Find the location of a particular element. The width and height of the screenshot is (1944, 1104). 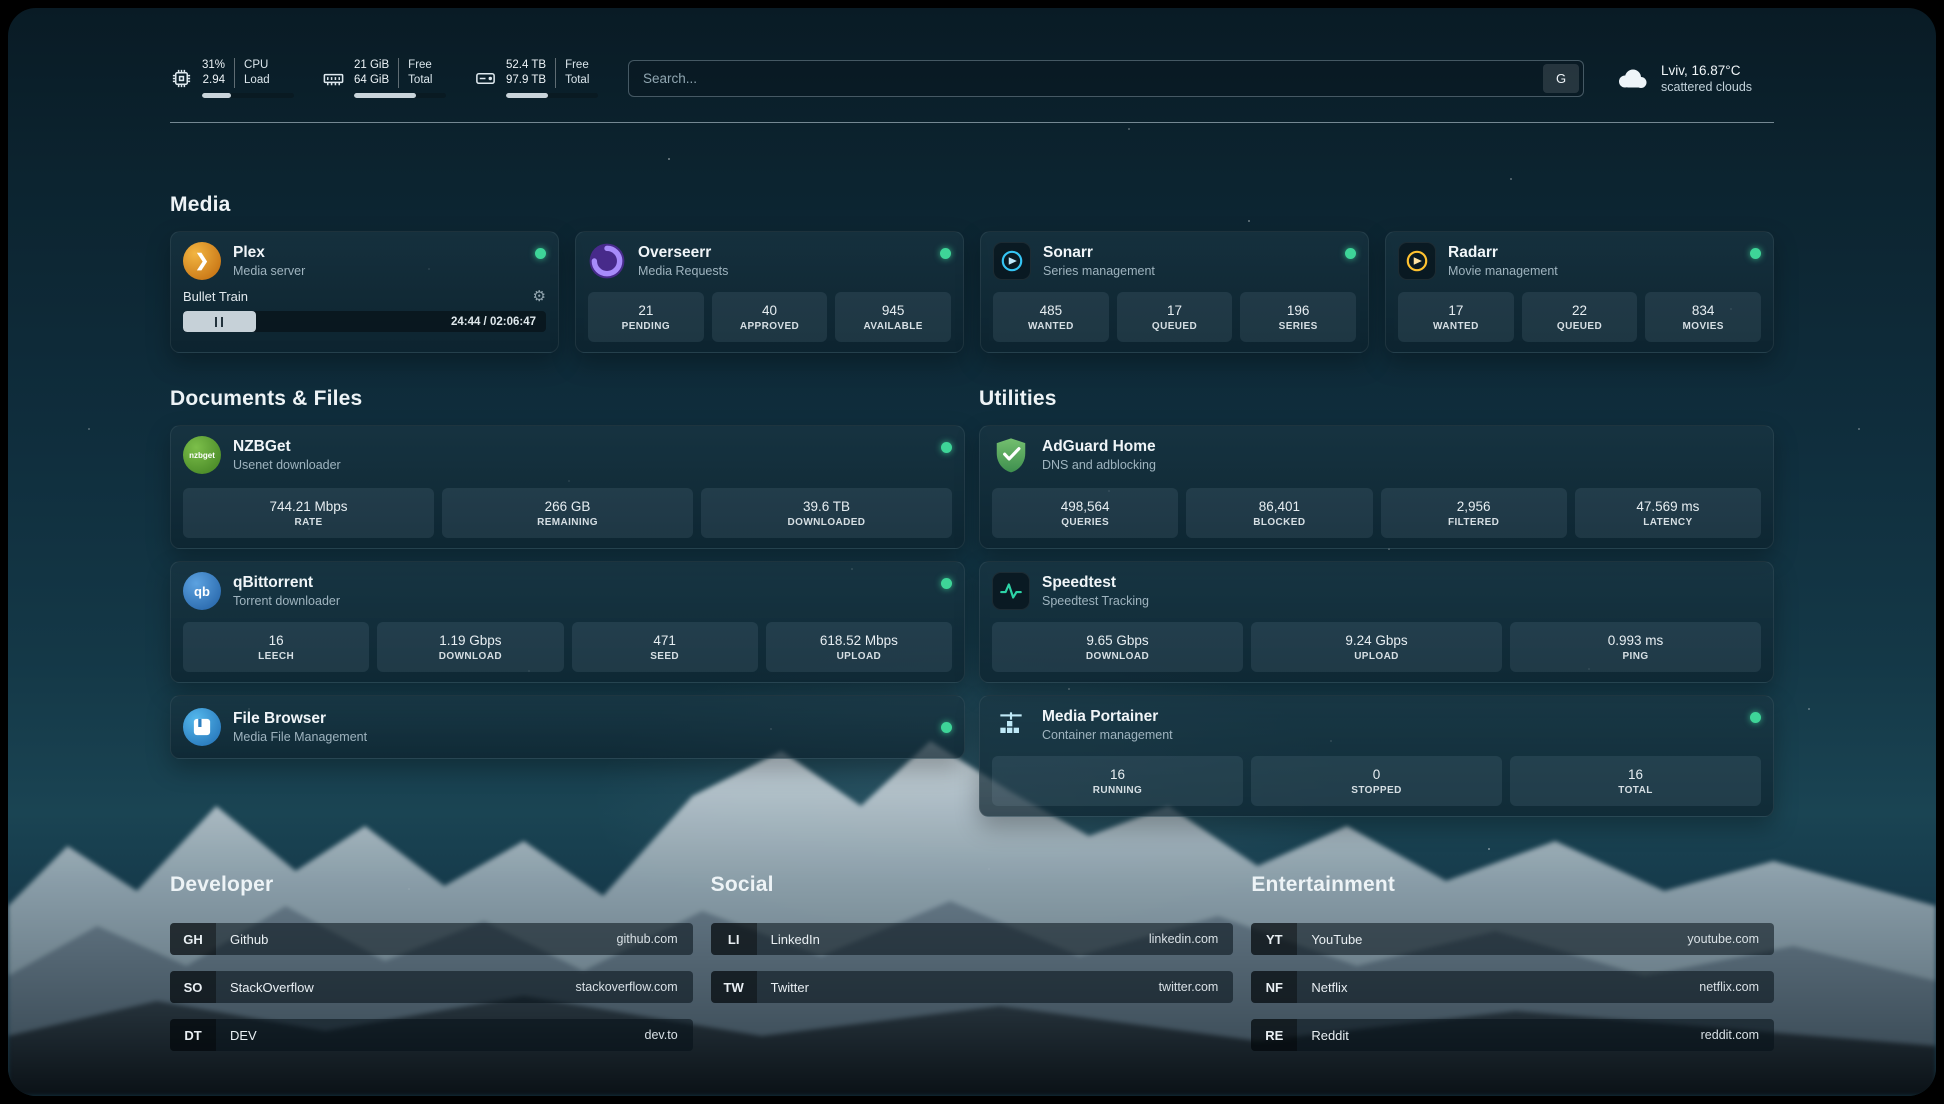

bookmark-name: LinkedIn is located at coordinates (795, 939).